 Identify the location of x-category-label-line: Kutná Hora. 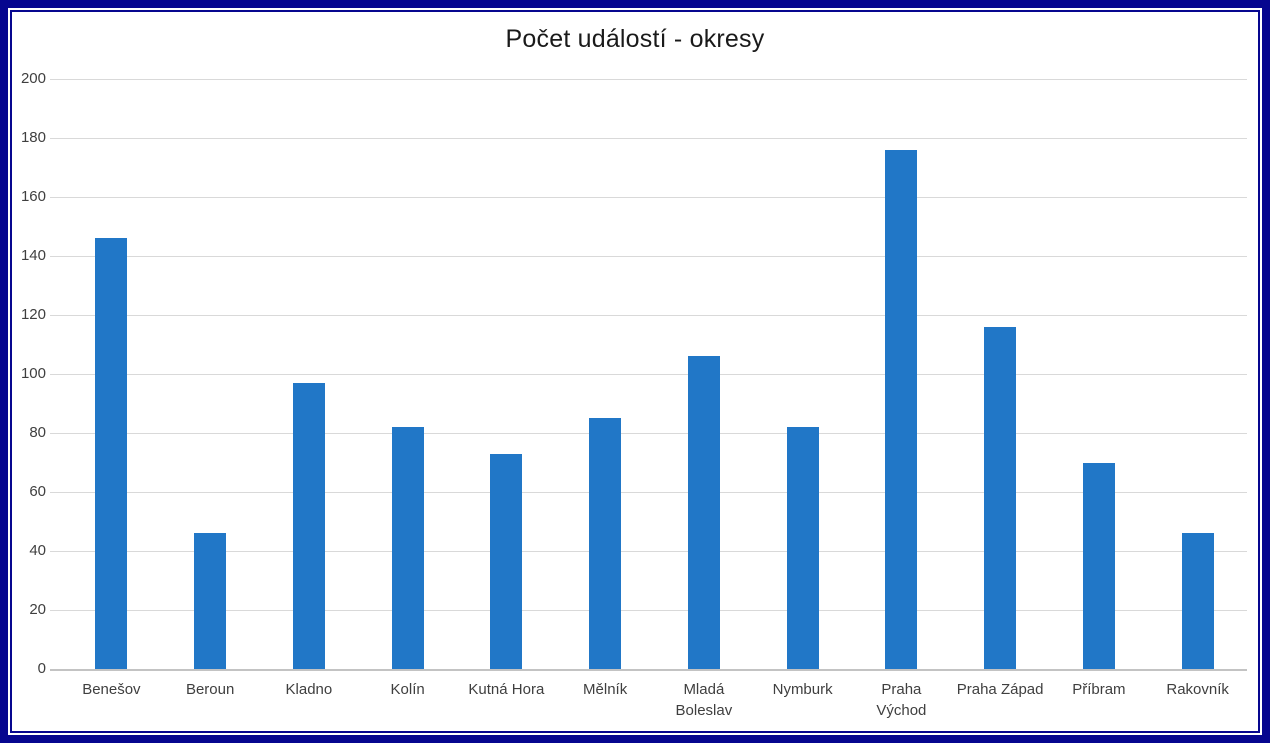
(506, 689).